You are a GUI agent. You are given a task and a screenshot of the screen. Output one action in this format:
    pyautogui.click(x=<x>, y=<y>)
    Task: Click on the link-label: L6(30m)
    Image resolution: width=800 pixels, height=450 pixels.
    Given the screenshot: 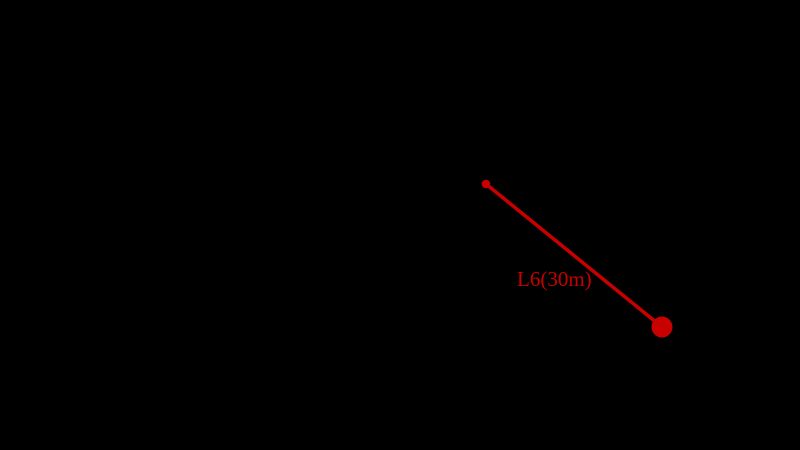 What is the action you would take?
    pyautogui.click(x=554, y=279)
    